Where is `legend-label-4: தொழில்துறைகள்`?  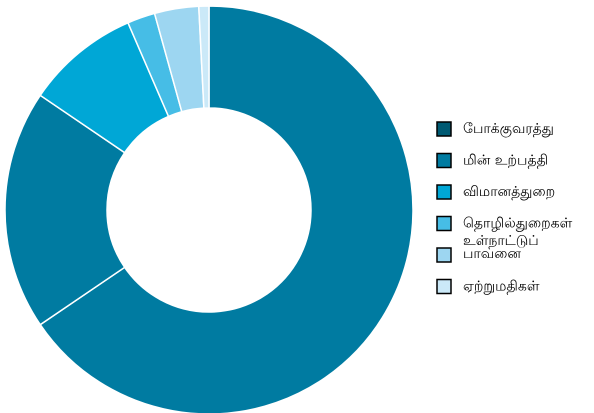 legend-label-4: தொழில்துறைகள் is located at coordinates (518, 224).